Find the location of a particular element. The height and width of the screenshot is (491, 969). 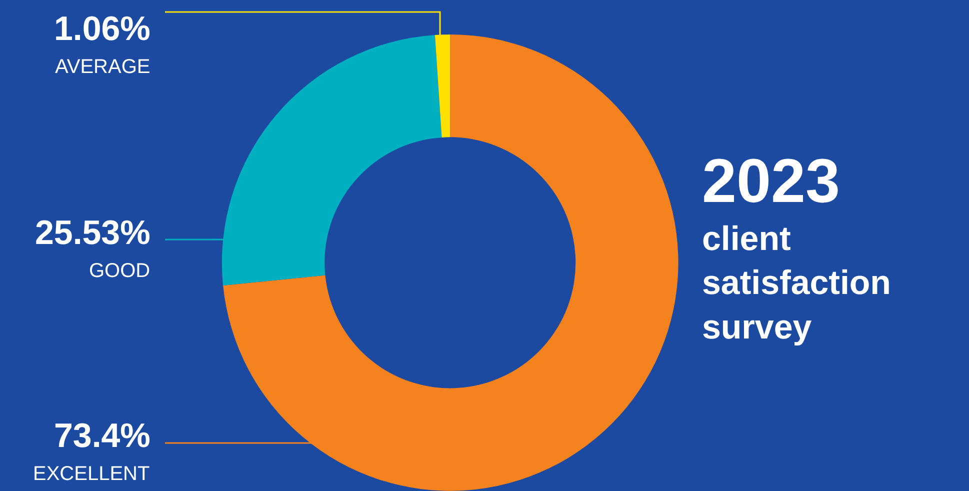

slice-label: EXCELLENT is located at coordinates (91, 474).